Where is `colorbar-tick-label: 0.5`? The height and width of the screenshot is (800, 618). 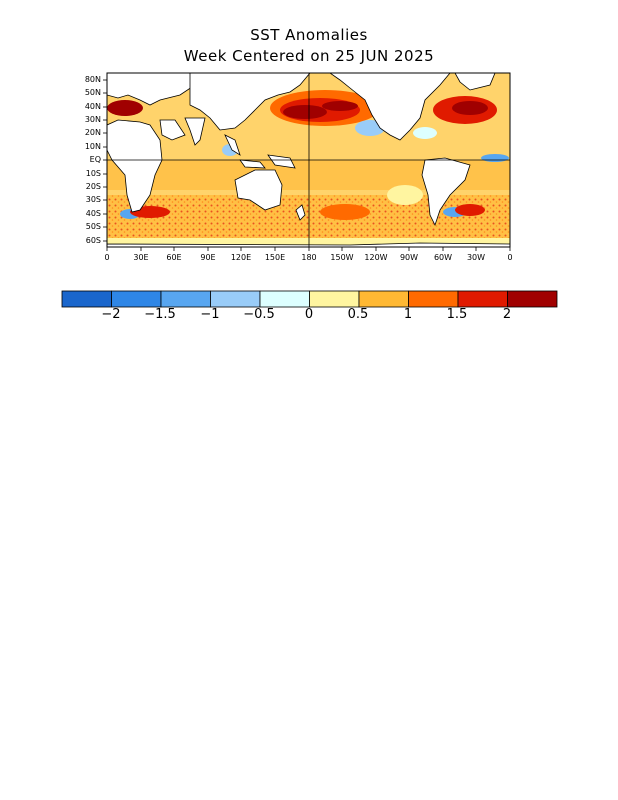 colorbar-tick-label: 0.5 is located at coordinates (358, 314).